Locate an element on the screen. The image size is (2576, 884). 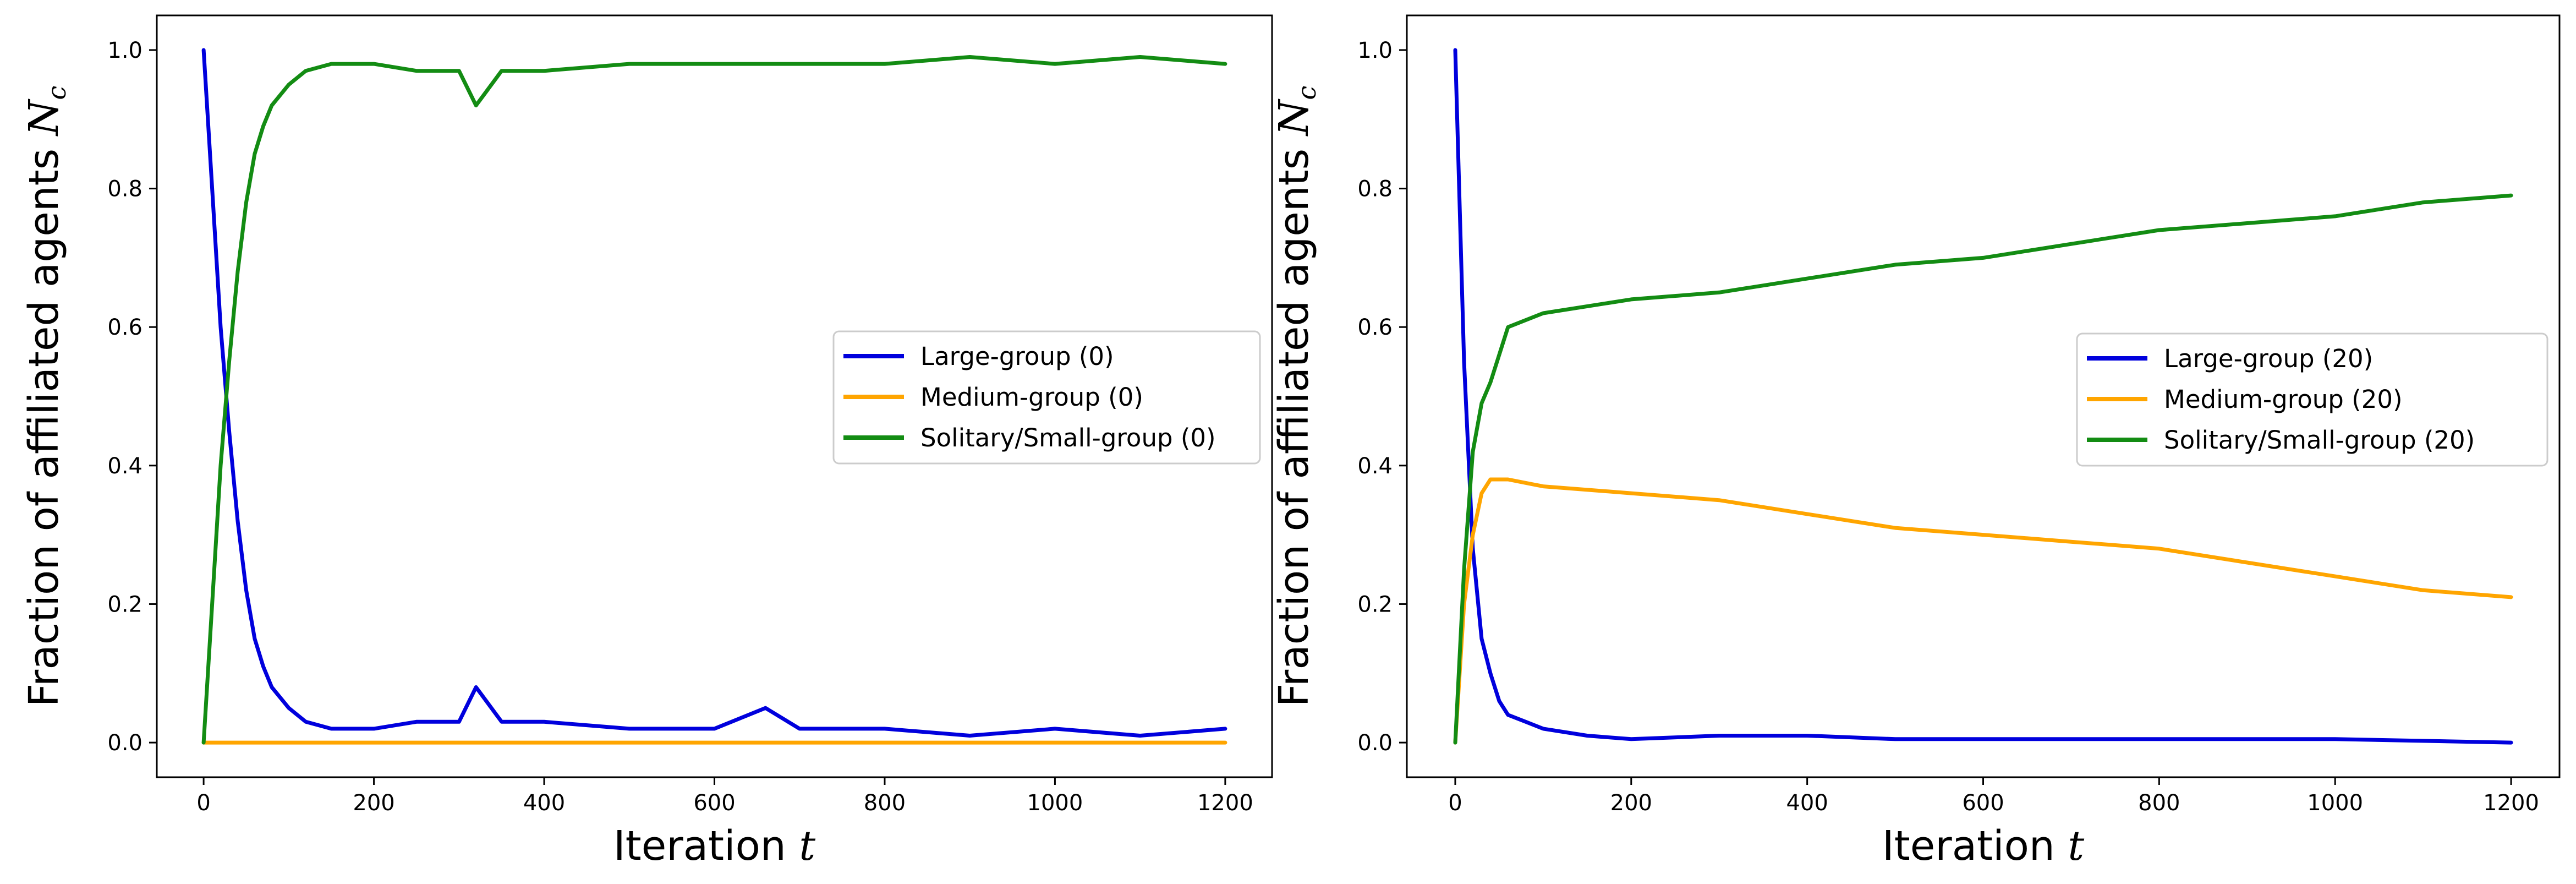
right-x-tick-label: 1200 is located at coordinates (2511, 803).